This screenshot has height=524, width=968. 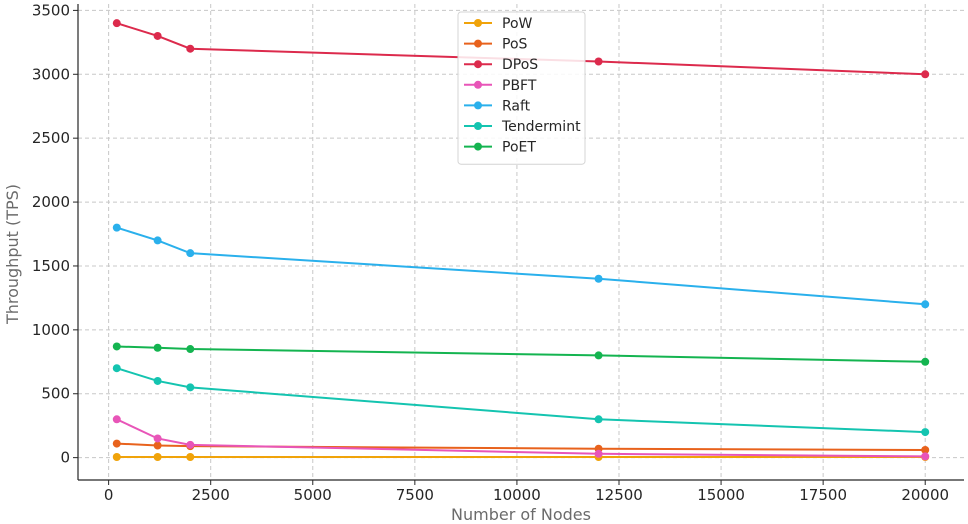 I want to click on series-line-tendermint, so click(x=521, y=400).